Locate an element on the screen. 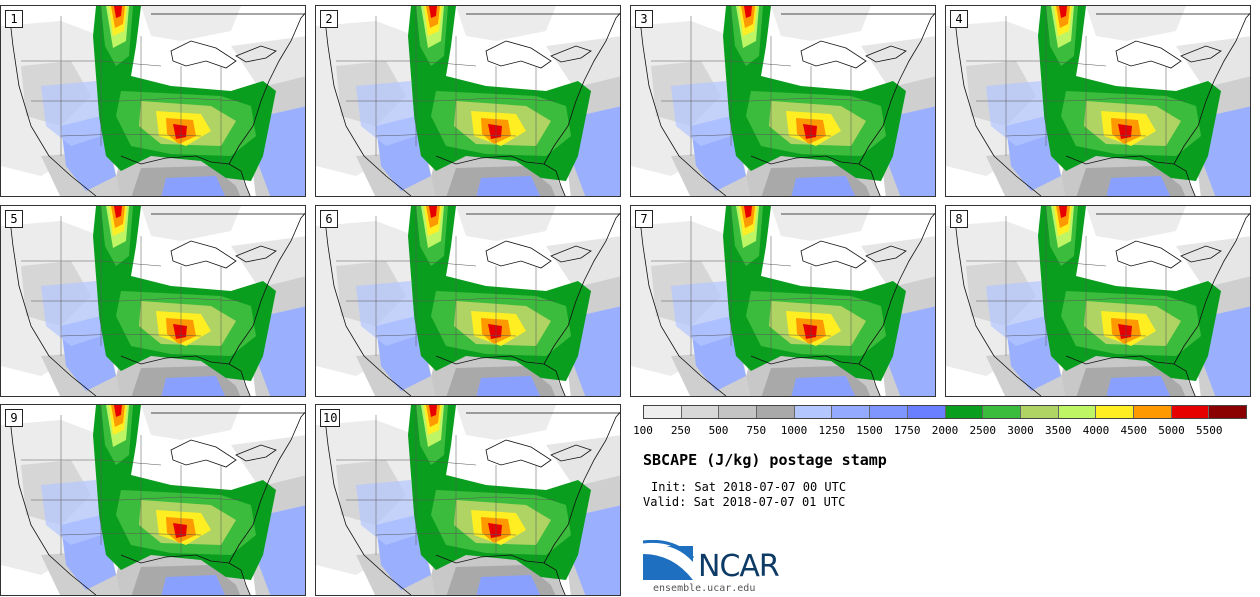 The width and height of the screenshot is (1260, 597). colorbar-tick-label: 750 is located at coordinates (756, 430).